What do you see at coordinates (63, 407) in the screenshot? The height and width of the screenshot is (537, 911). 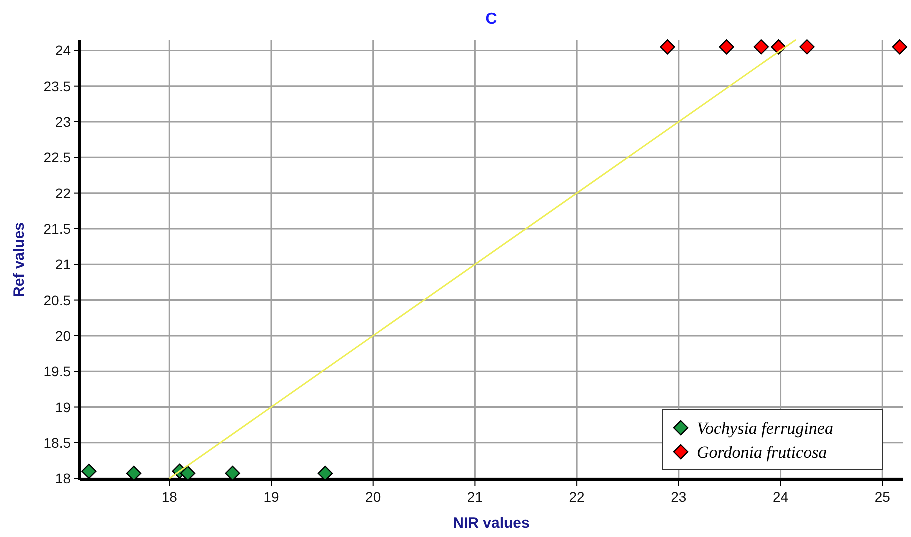 I see `y-tick-label: 19` at bounding box center [63, 407].